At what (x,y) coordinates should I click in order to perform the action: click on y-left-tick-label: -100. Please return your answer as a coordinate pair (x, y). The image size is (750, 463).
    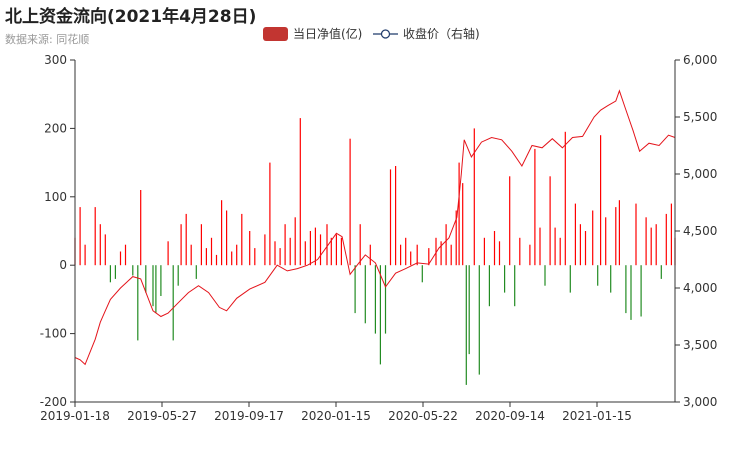
    Looking at the image, I should click on (53, 334).